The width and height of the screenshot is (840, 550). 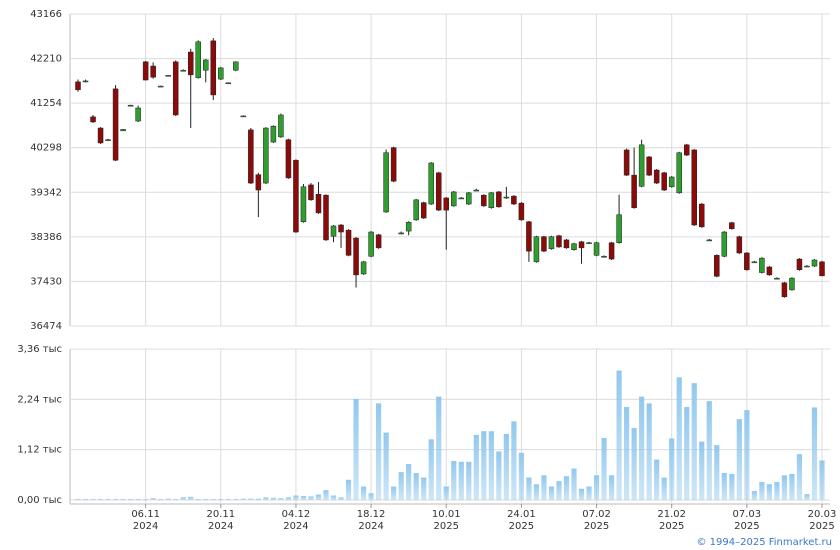 What do you see at coordinates (296, 520) in the screenshot?
I see `x-tick-label: 04.12 2024` at bounding box center [296, 520].